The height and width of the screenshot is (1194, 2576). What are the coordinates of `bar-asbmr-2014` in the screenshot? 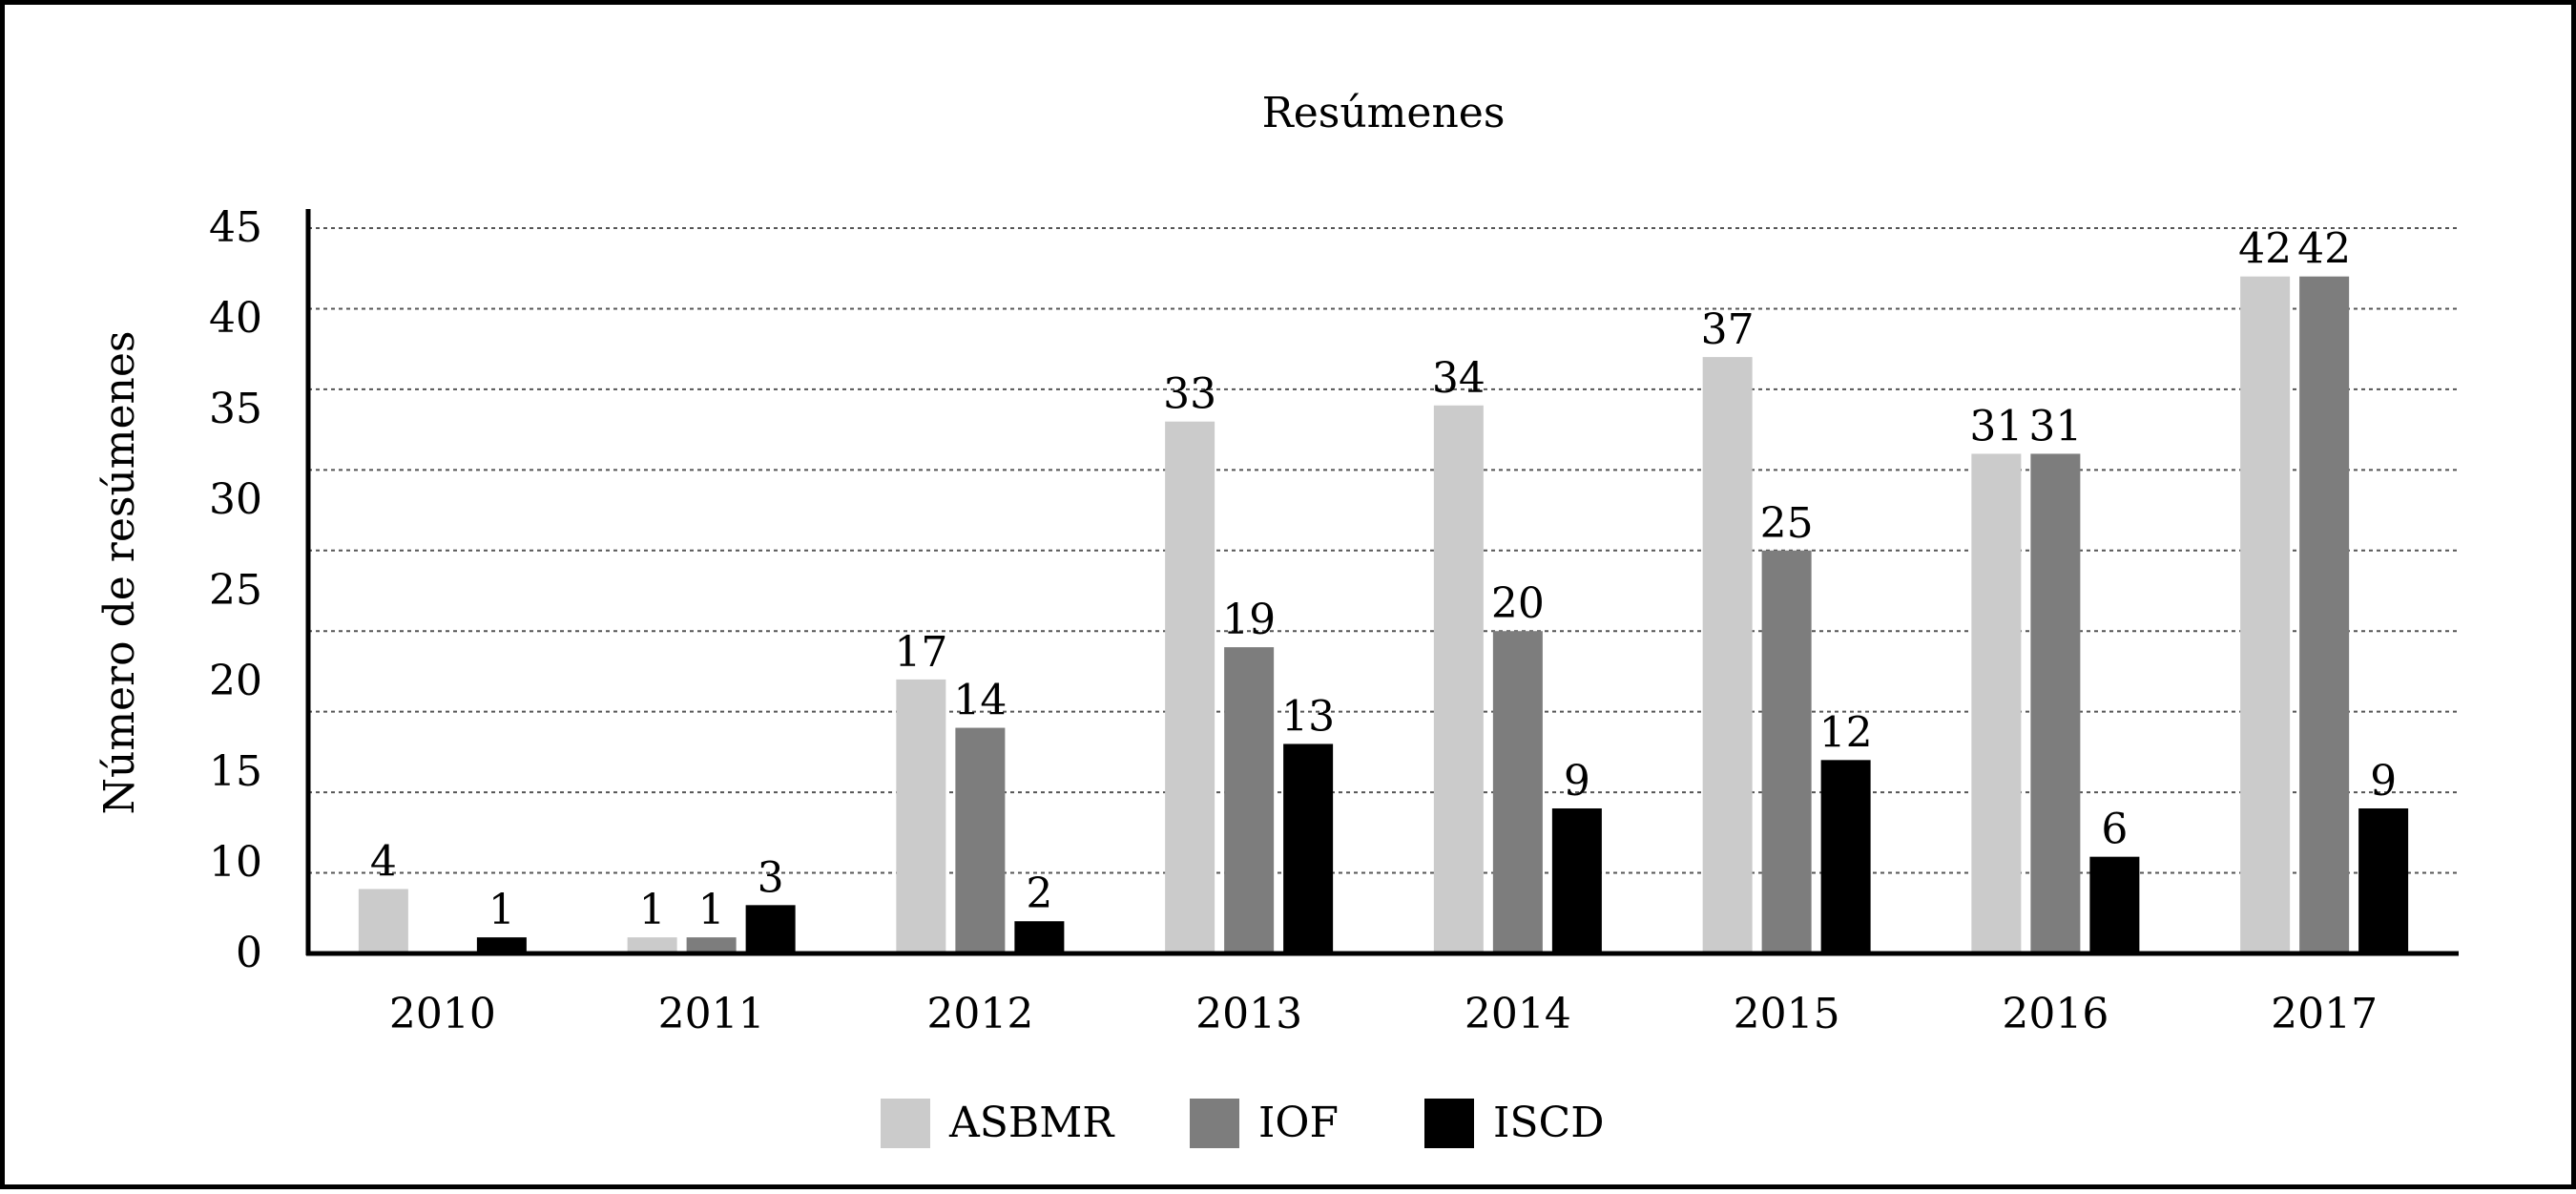 It's located at (1458, 679).